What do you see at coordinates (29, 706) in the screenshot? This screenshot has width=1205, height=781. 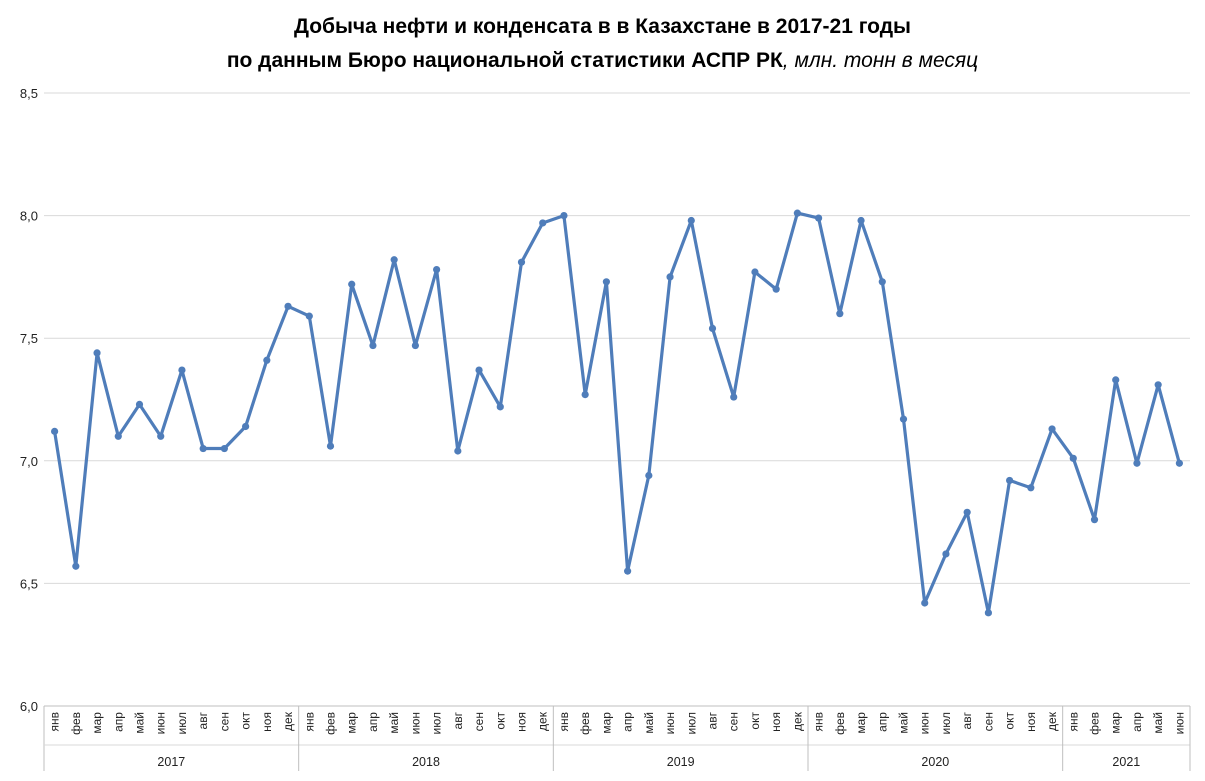 I see `y-tick-label: 6,0` at bounding box center [29, 706].